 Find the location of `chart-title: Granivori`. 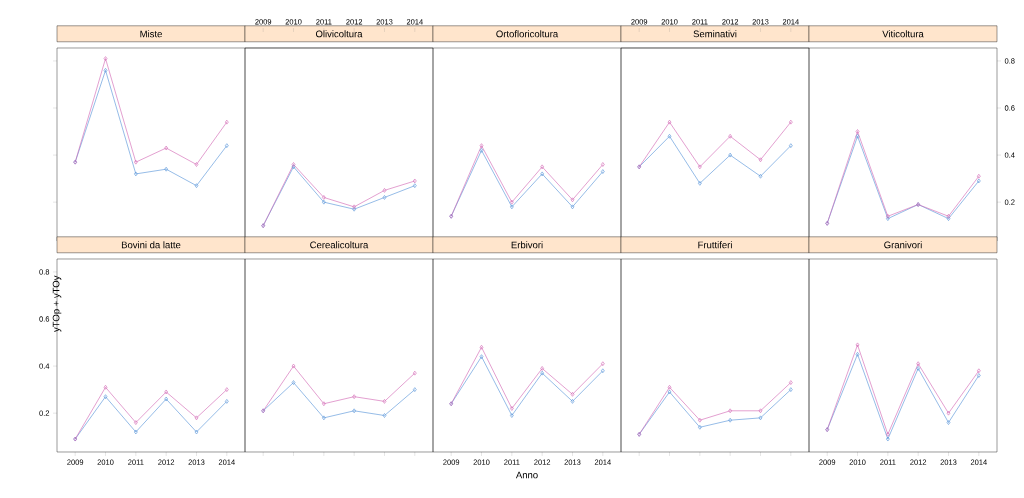

chart-title: Granivori is located at coordinates (903, 245).